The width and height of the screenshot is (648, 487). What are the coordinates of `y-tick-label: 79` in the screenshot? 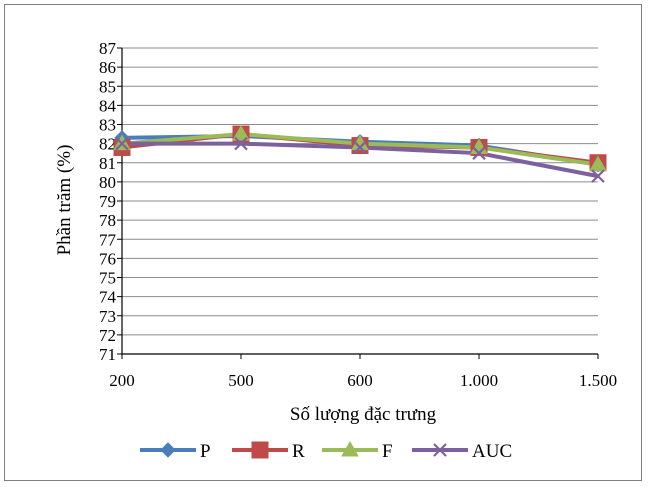 It's located at (107, 201).